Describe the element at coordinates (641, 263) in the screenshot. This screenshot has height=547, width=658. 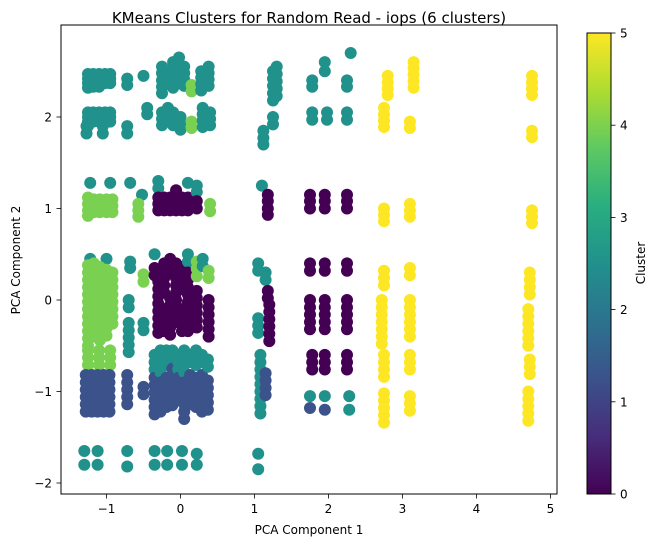
I see `colorbar-label: Cluster` at that location.